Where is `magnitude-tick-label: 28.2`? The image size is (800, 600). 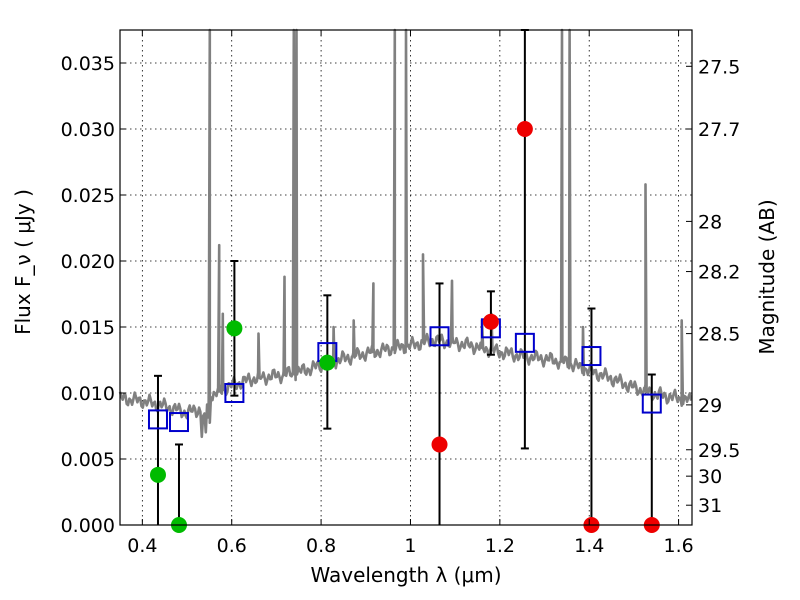
magnitude-tick-label: 28.2 is located at coordinates (719, 273).